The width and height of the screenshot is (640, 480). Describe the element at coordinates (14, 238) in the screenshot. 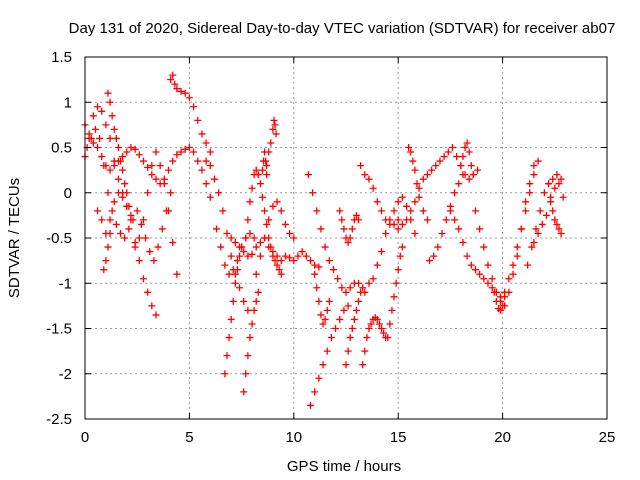

I see `y-axis-label: SDTVAR / TECUs` at that location.